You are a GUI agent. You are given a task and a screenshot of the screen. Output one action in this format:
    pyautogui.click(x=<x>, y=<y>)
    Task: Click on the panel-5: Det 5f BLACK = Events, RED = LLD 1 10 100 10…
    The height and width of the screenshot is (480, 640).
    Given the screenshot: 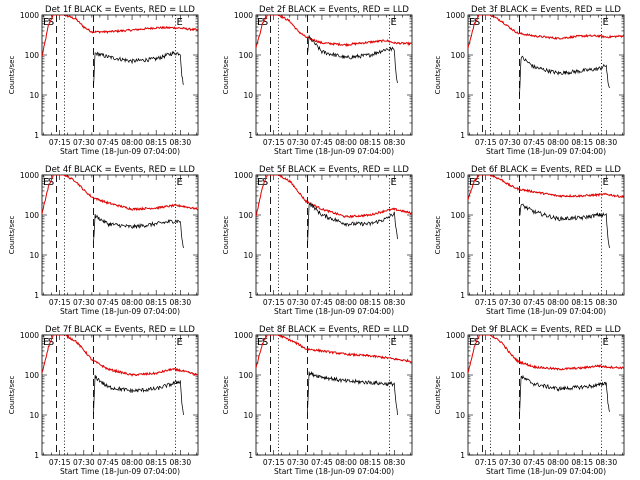 What is the action you would take?
    pyautogui.click(x=317, y=240)
    